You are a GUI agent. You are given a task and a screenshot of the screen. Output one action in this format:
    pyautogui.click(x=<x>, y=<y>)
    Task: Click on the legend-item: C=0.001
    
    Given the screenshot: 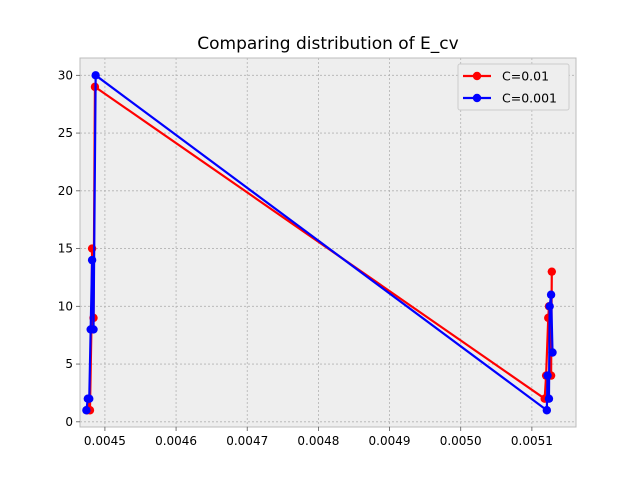 What is the action you would take?
    pyautogui.click(x=510, y=98)
    